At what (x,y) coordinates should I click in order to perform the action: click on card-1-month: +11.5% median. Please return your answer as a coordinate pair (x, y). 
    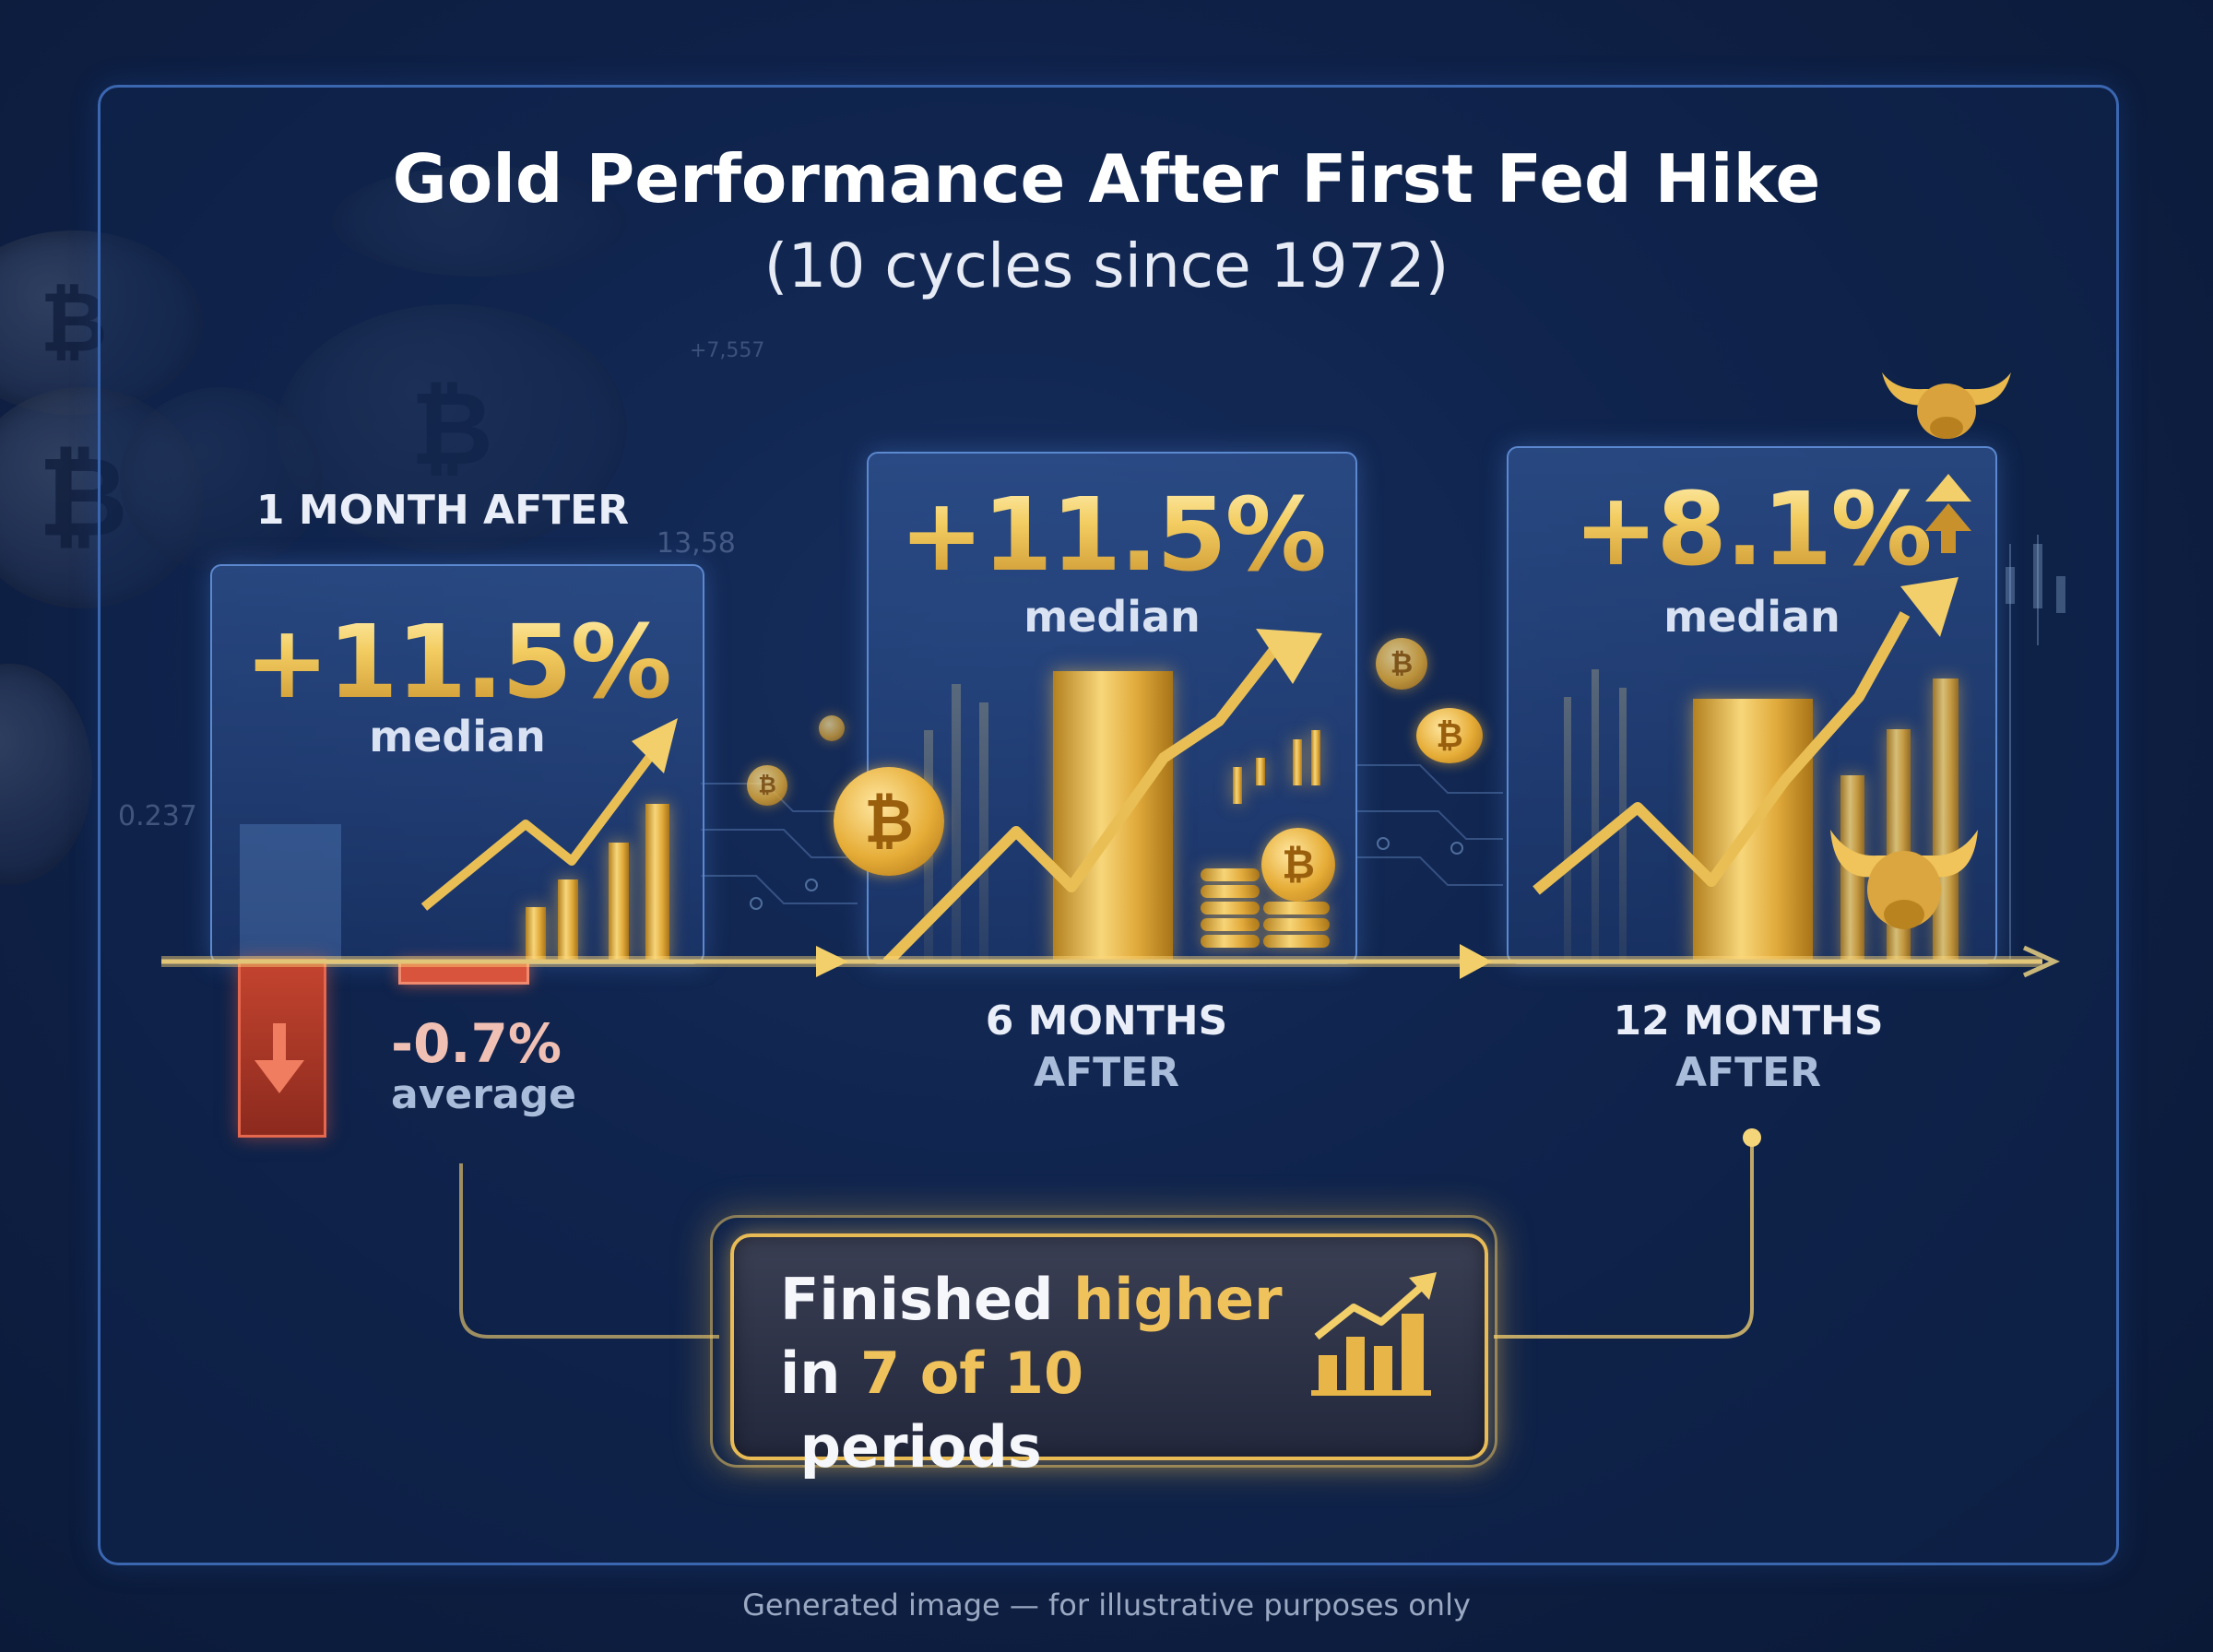
    Looking at the image, I should click on (457, 764).